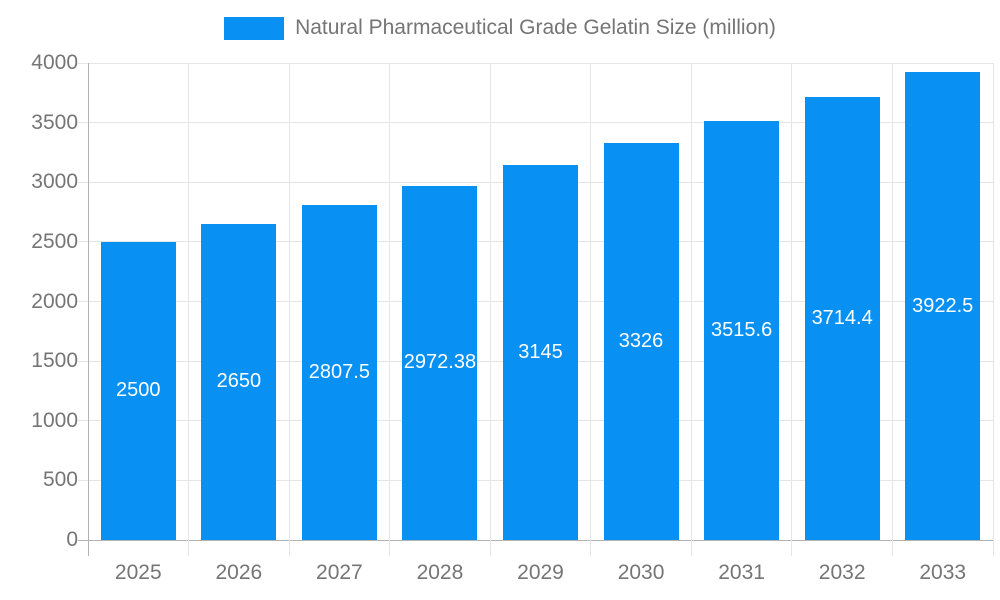 The width and height of the screenshot is (1000, 600). What do you see at coordinates (54, 122) in the screenshot?
I see `y-axis-tick-label: 3500` at bounding box center [54, 122].